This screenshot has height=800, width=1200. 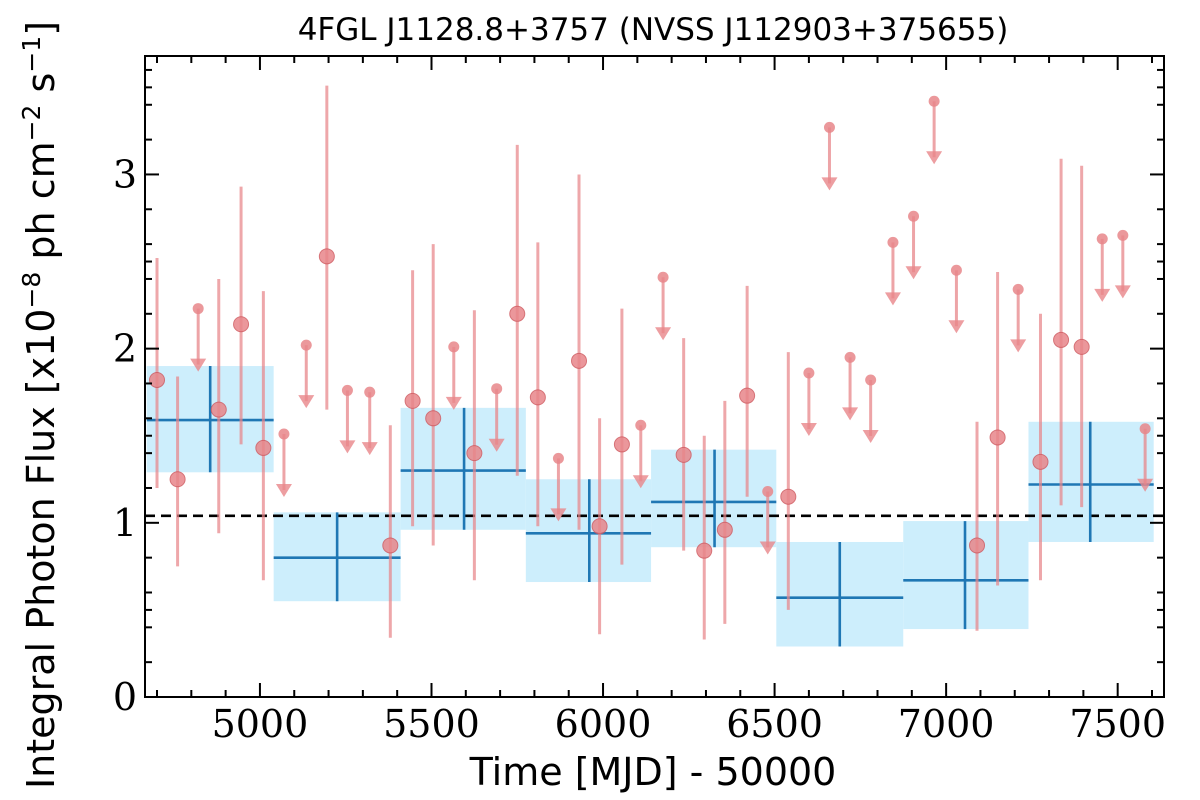 I want to click on y-axis-label-part1: Integral Photon Flux [x10, so click(x=41, y=549).